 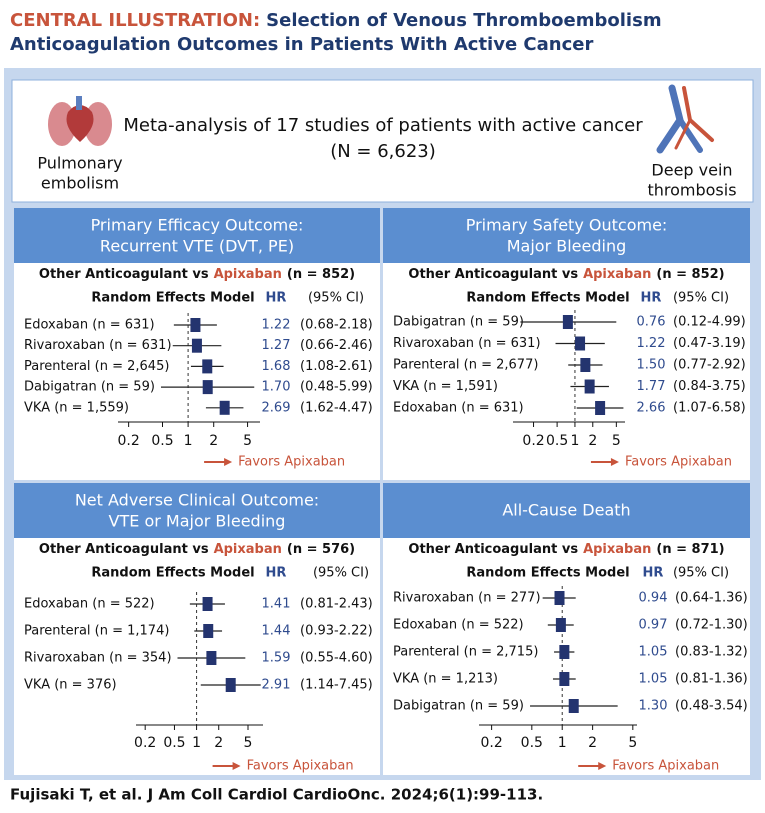 What do you see at coordinates (321, 274) in the screenshot?
I see `comparison-n: (n = 852)` at bounding box center [321, 274].